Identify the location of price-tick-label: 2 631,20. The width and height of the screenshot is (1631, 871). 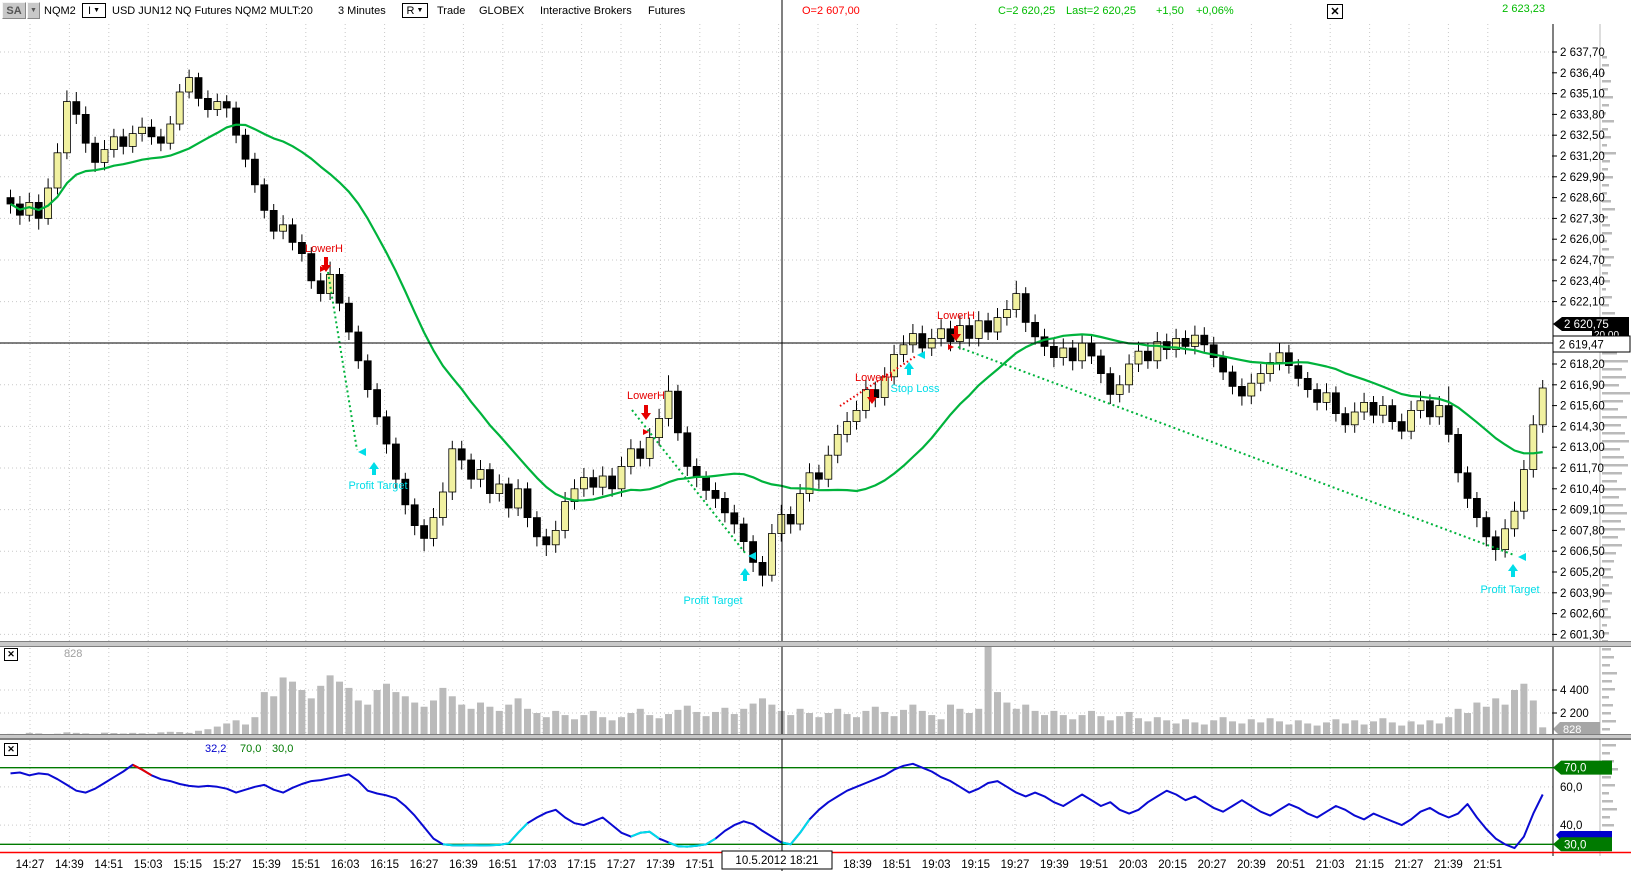
(1582, 157).